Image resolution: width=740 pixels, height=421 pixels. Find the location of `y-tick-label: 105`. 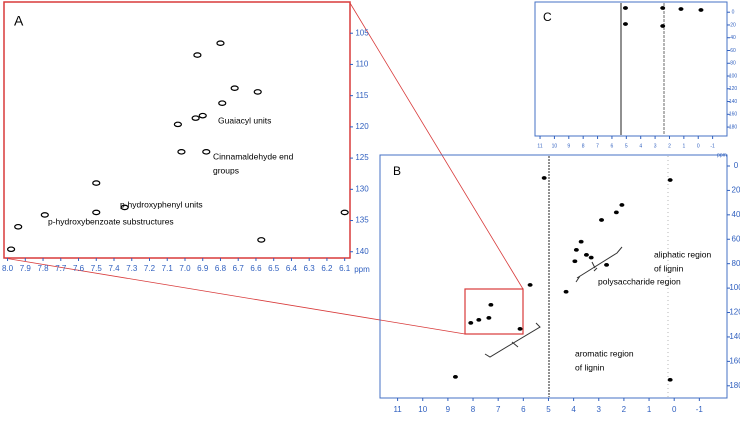

y-tick-label: 105 is located at coordinates (362, 32).